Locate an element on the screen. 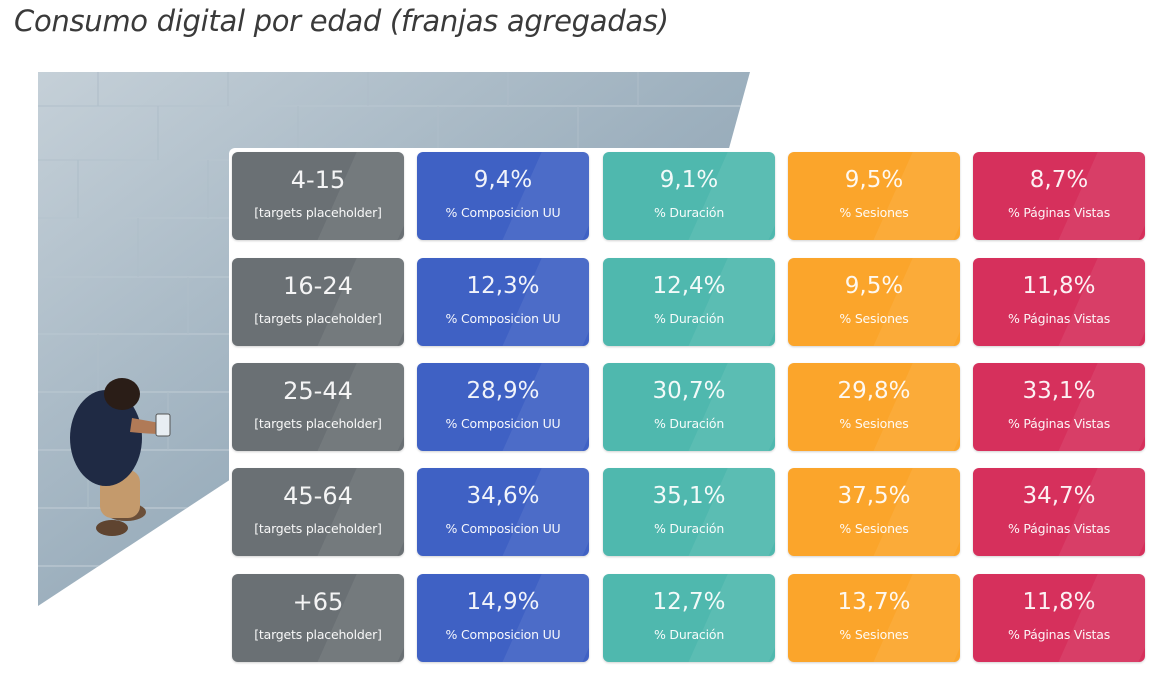  metric-value: 12,3% is located at coordinates (503, 286).